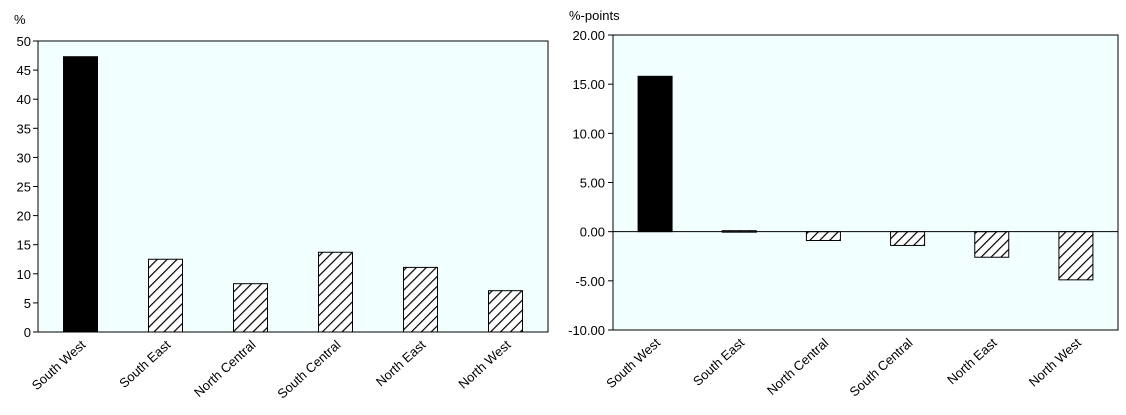  I want to click on bar-right-north-east, so click(992, 244).